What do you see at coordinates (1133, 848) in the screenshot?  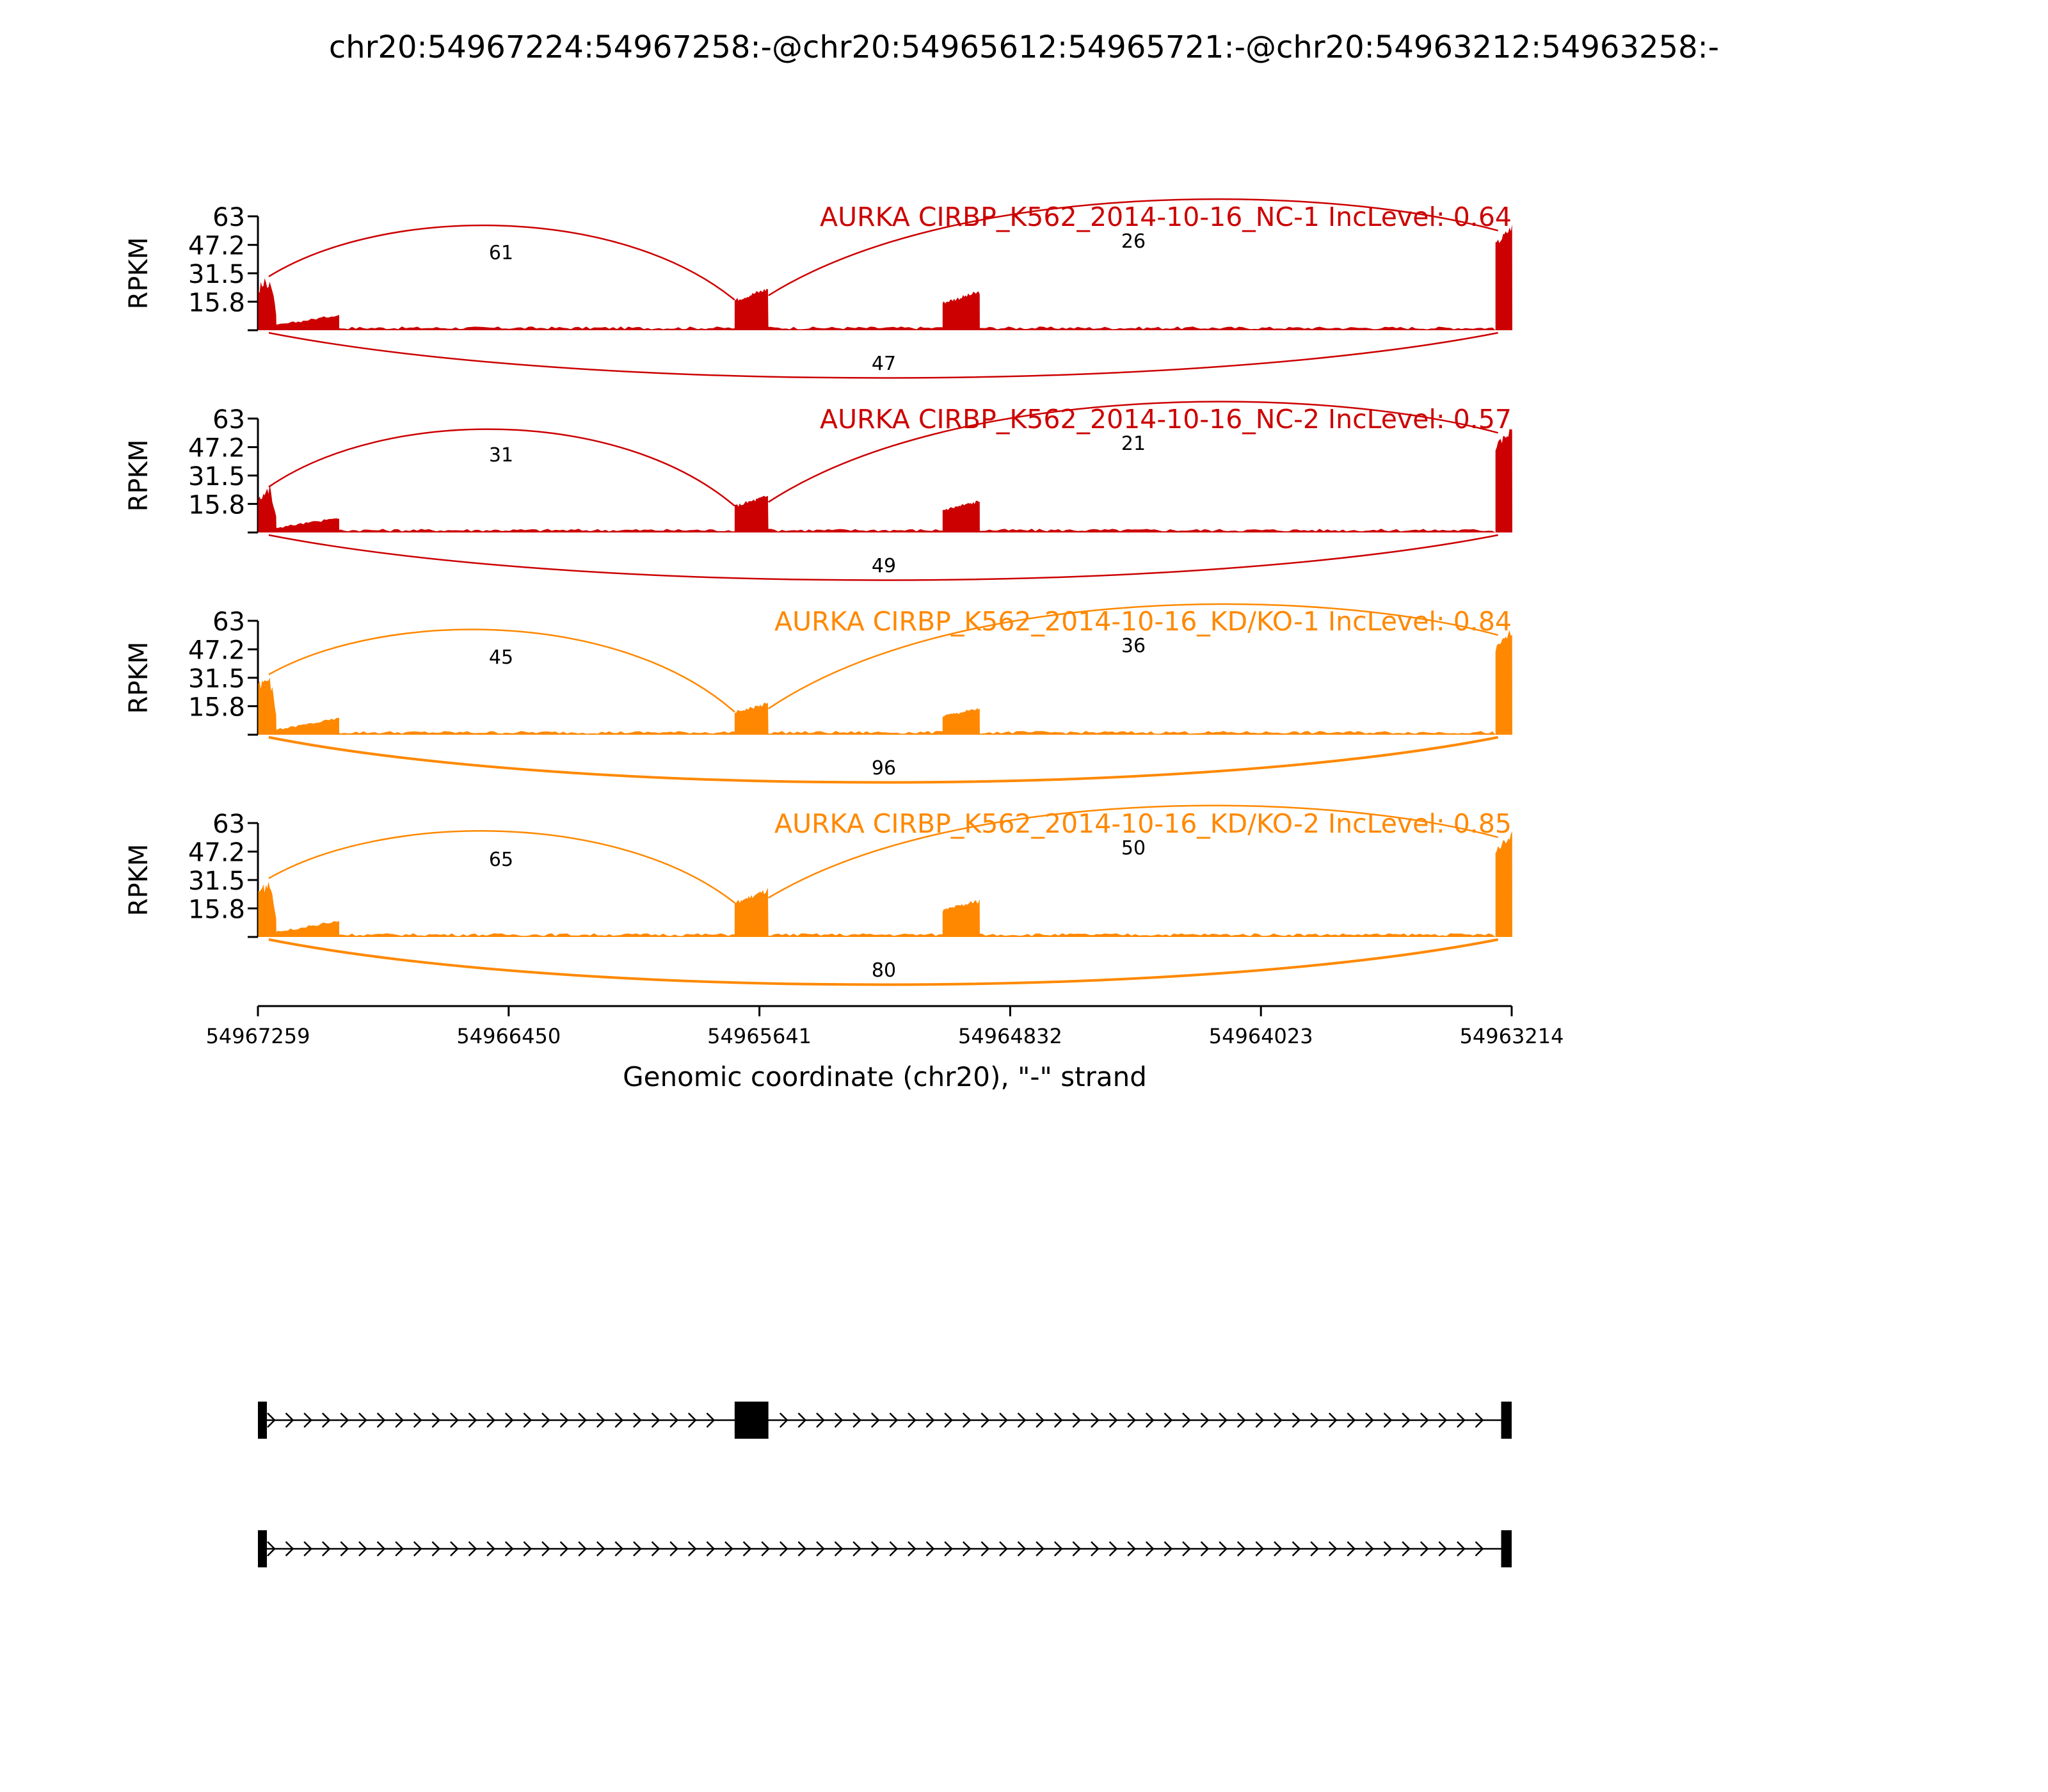 I see `junction-count: 50` at bounding box center [1133, 848].